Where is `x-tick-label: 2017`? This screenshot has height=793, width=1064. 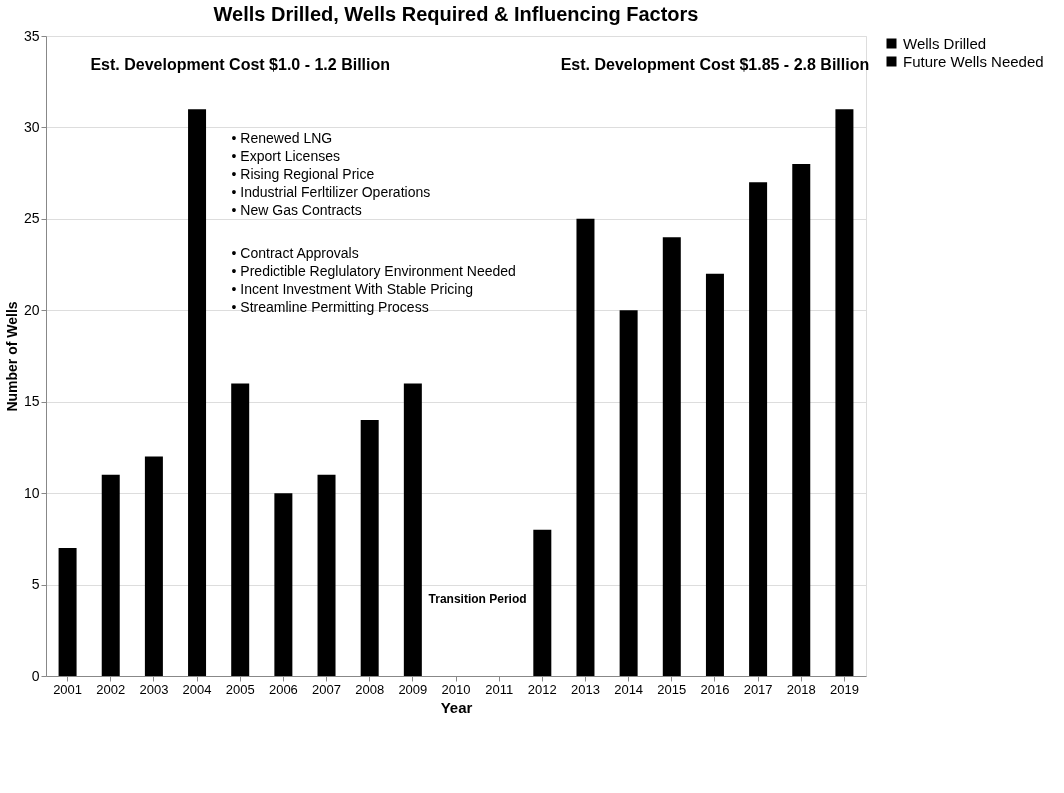 x-tick-label: 2017 is located at coordinates (758, 689).